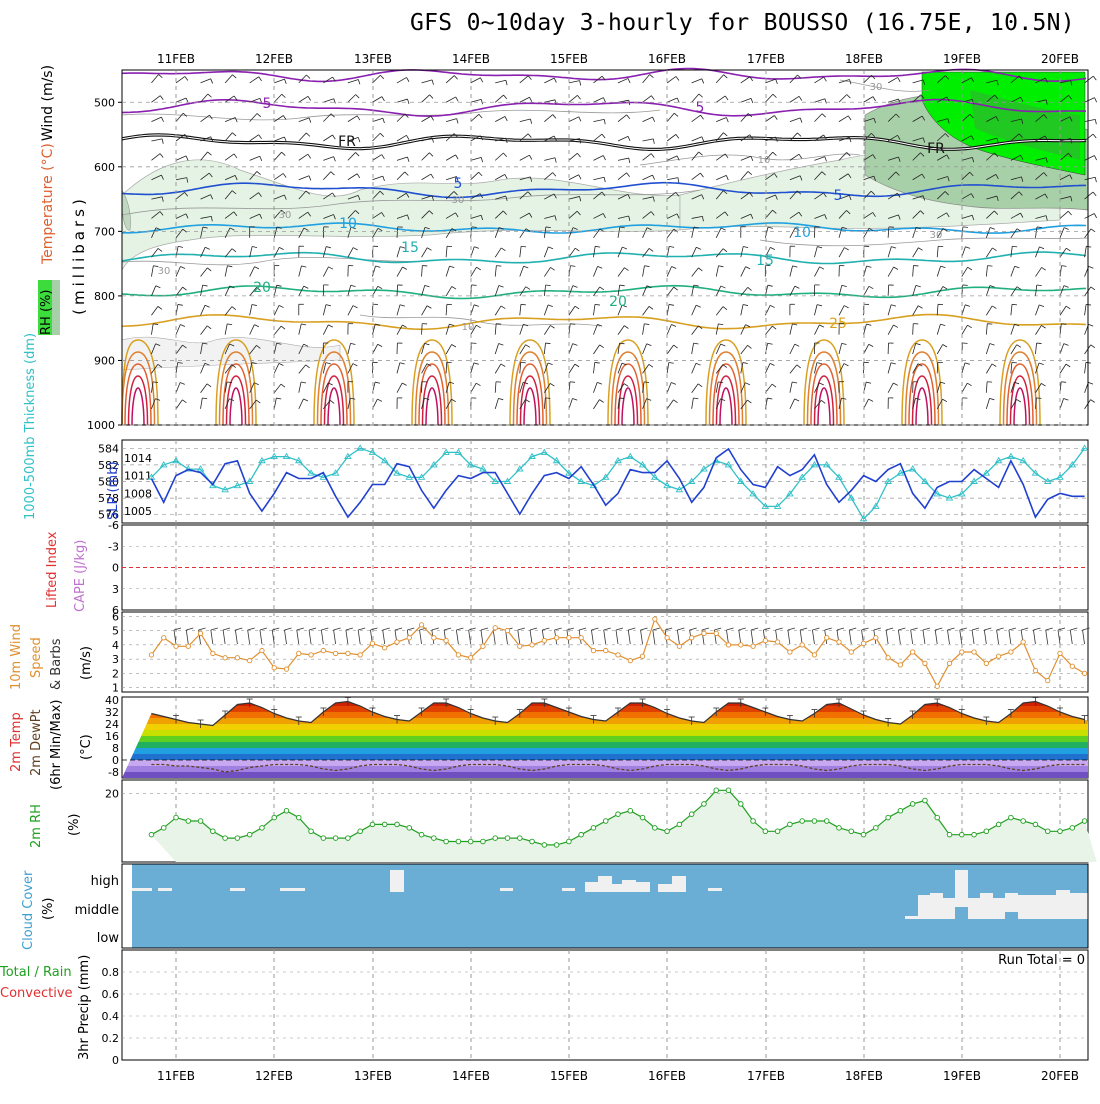  What do you see at coordinates (138, 493) in the screenshot?
I see `slp-tick-label: 1008` at bounding box center [138, 493].